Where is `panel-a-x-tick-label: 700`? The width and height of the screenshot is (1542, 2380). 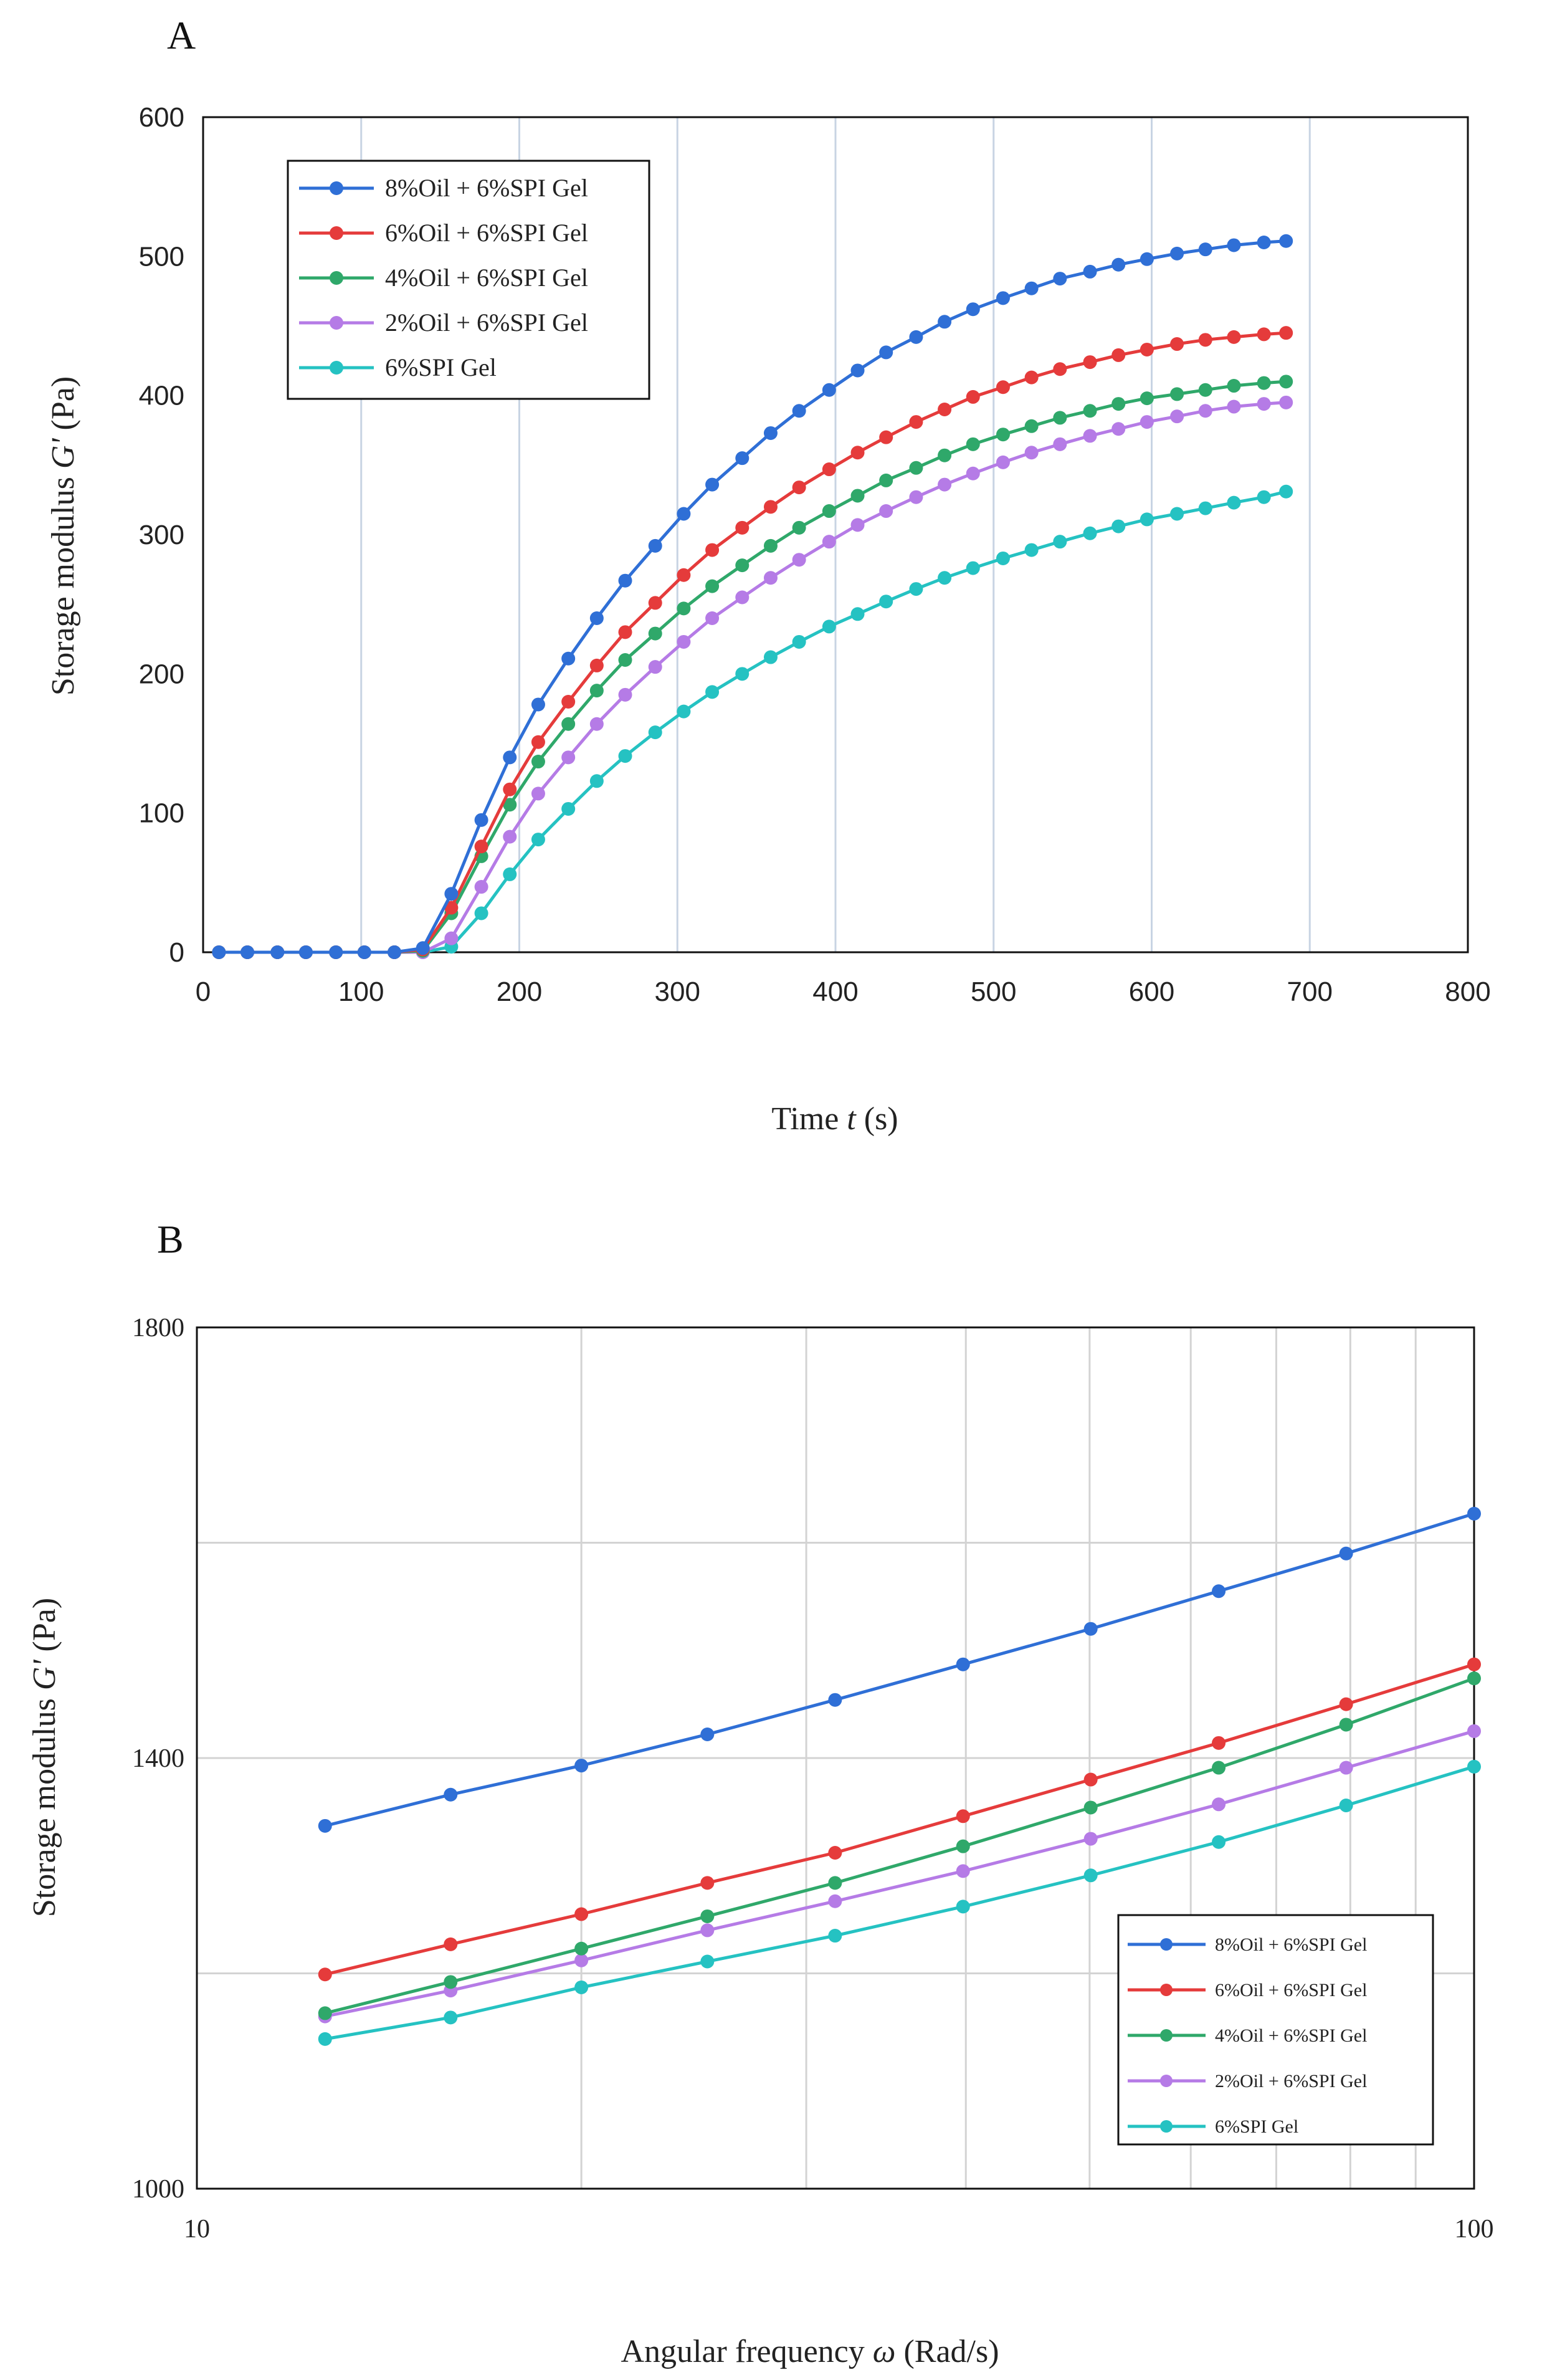 panel-a-x-tick-label: 700 is located at coordinates (1310, 992).